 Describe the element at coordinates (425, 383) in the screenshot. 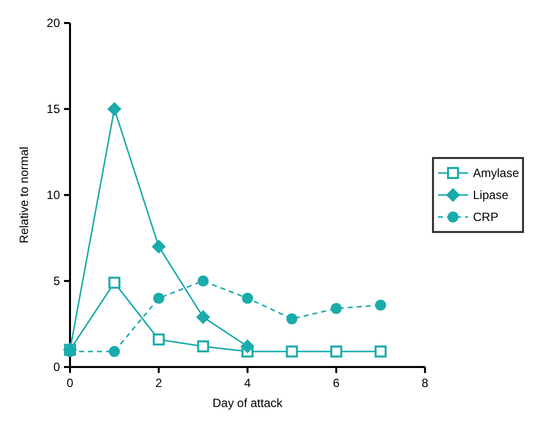

I see `x-tick-label: 8` at that location.